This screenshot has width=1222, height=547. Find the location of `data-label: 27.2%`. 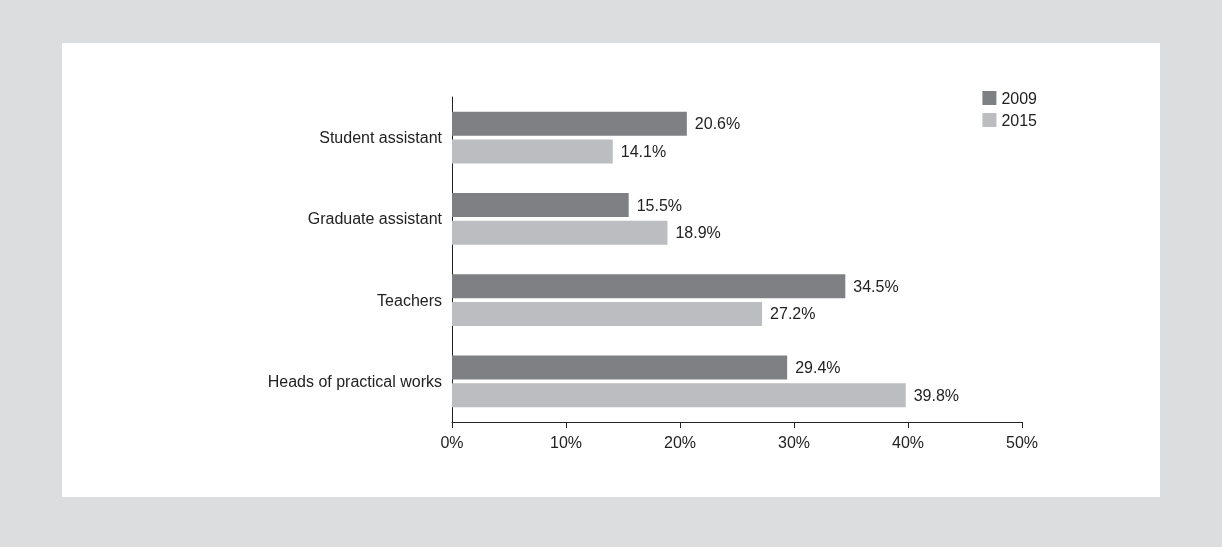

data-label: 27.2% is located at coordinates (793, 314).